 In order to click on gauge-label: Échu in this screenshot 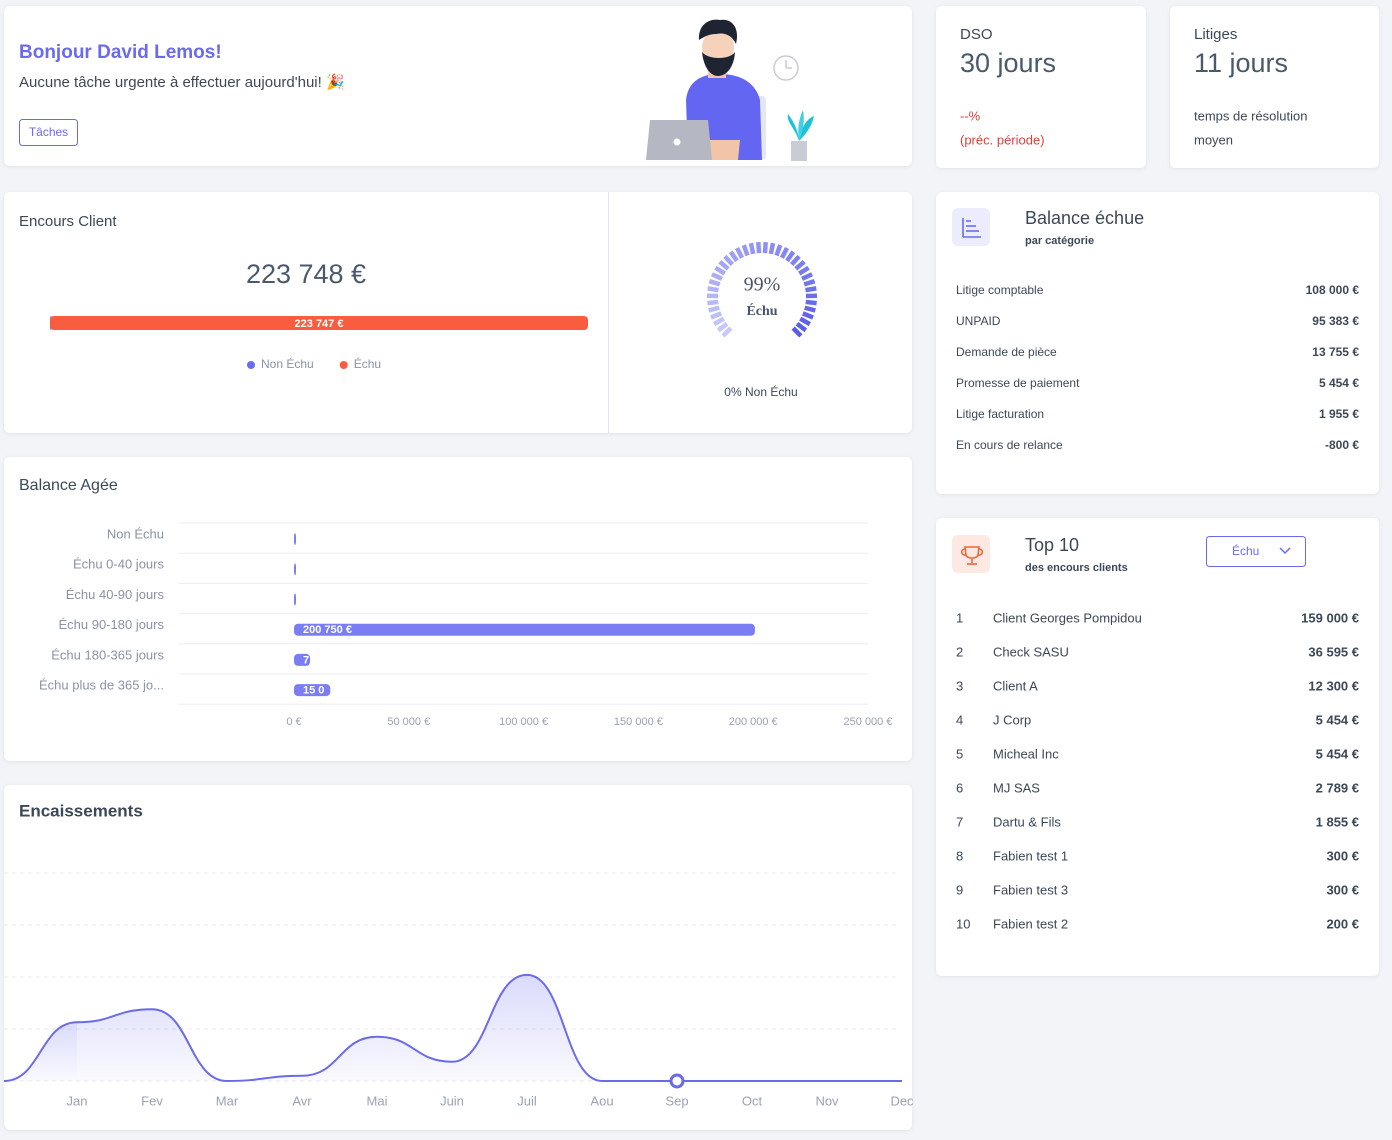, I will do `click(761, 310)`.